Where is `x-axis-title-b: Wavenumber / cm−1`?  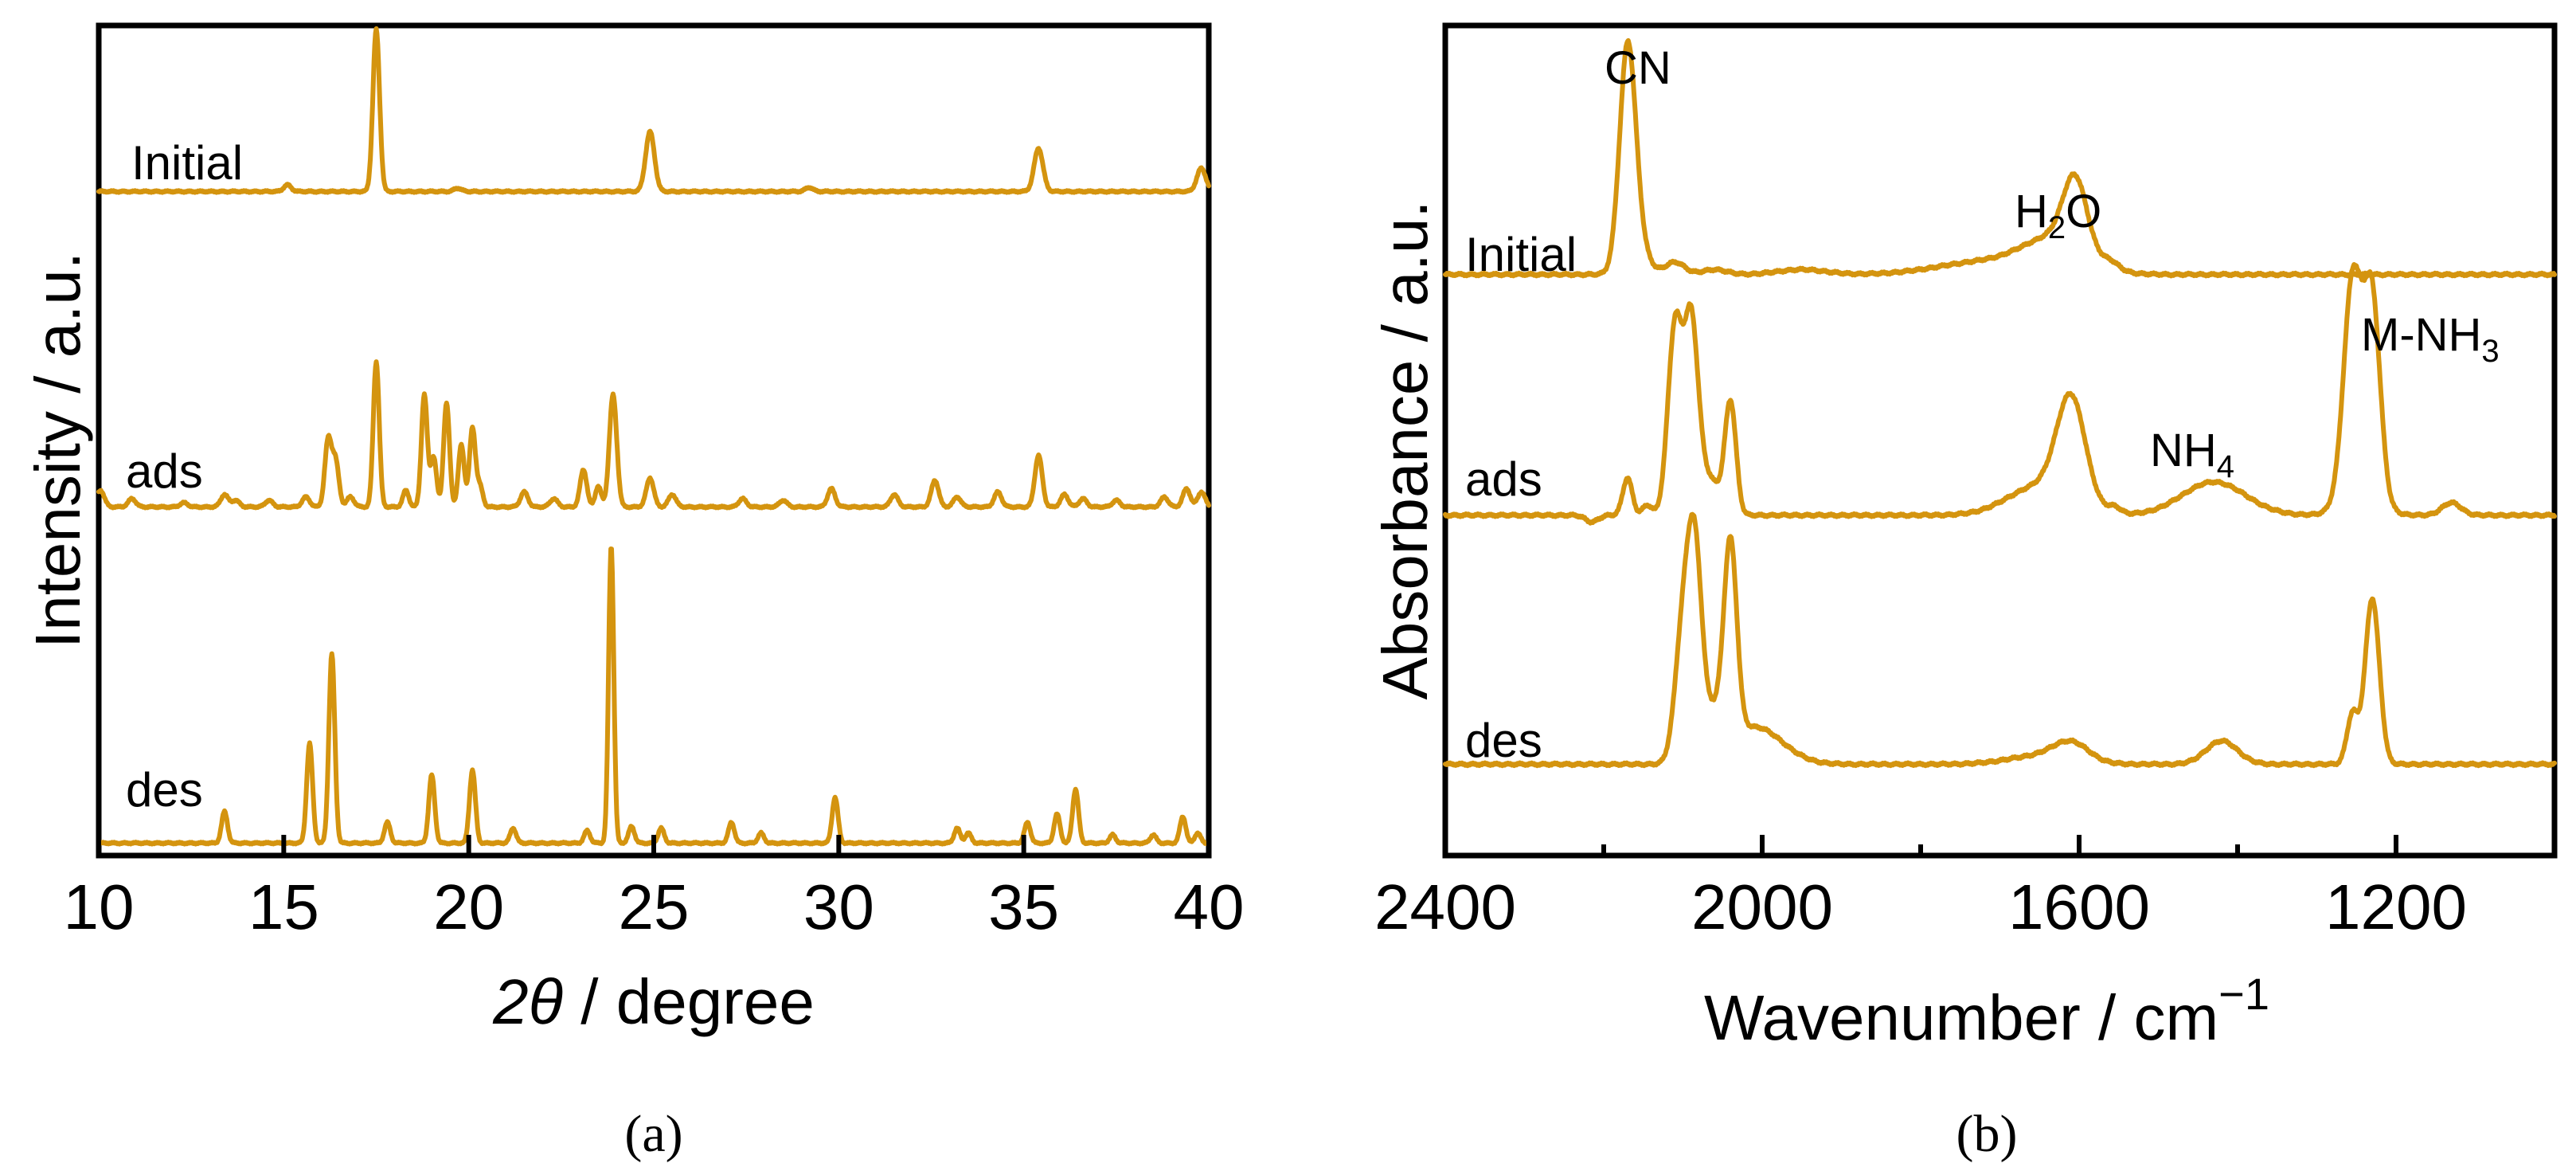
x-axis-title-b: Wavenumber / cm−1 is located at coordinates (1986, 1011).